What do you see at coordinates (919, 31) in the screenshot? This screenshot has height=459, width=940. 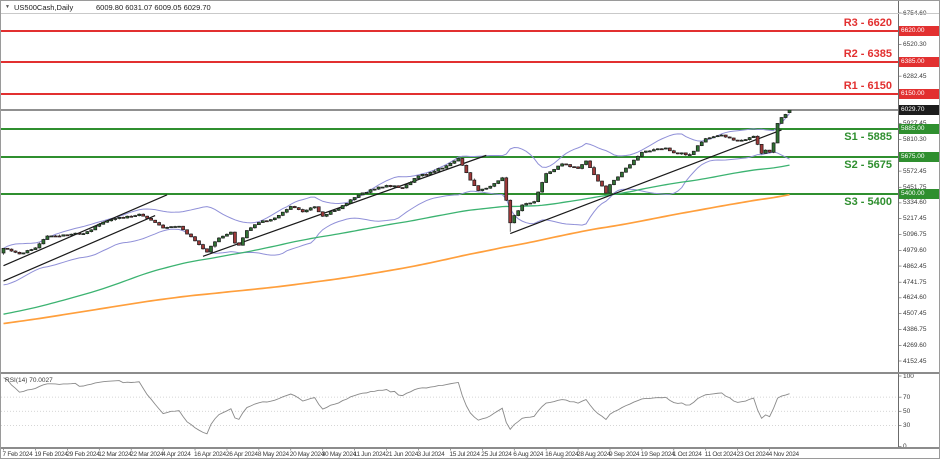 I see `price-tag-r3: 6620.00` at bounding box center [919, 31].